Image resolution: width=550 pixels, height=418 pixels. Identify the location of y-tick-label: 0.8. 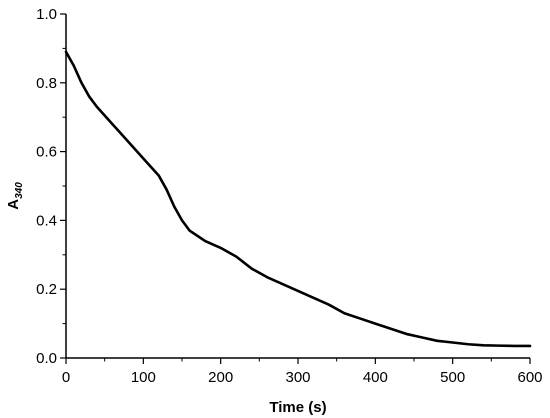
(46, 83).